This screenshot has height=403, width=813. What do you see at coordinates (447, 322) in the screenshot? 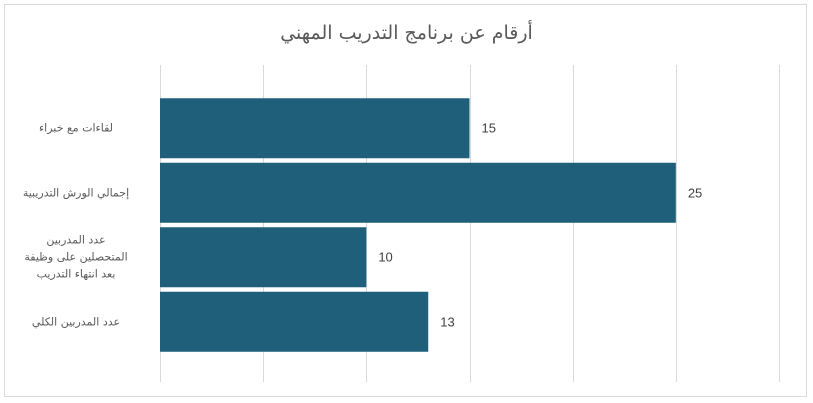
I see `data-label: 13` at bounding box center [447, 322].